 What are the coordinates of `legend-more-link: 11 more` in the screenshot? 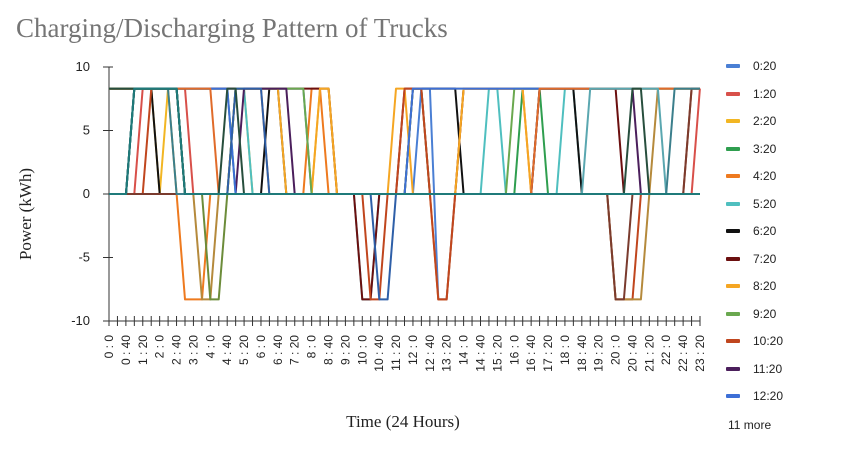 It's located at (750, 424).